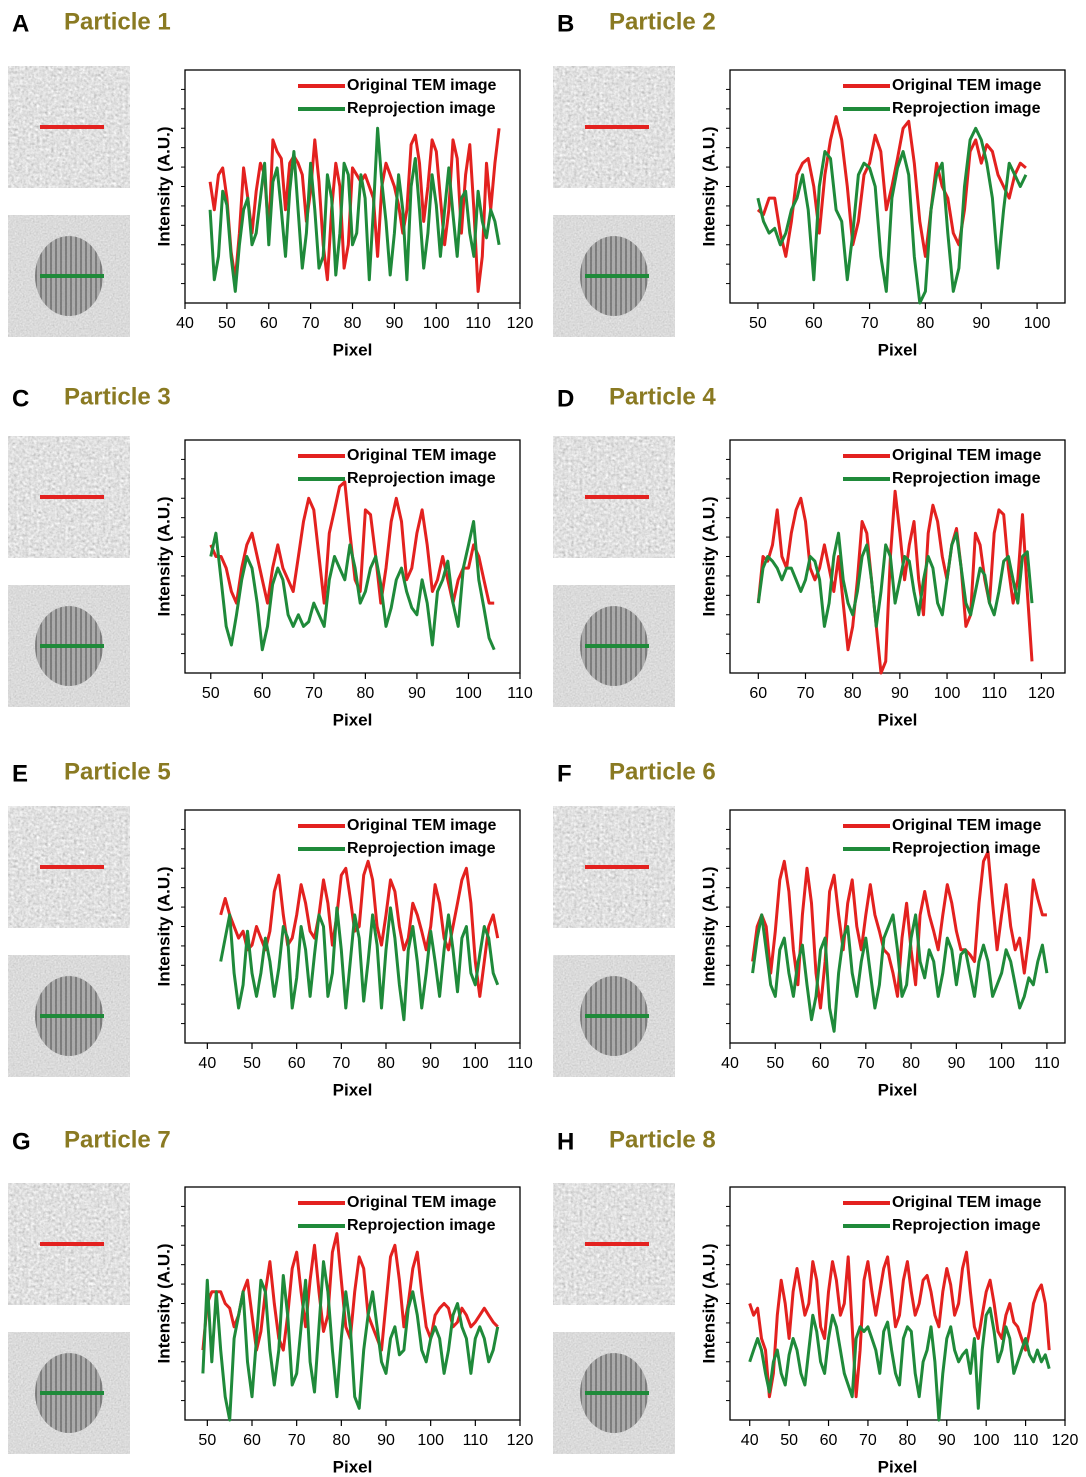 This screenshot has width=1086, height=1477. I want to click on panel-letter: E, so click(20, 773).